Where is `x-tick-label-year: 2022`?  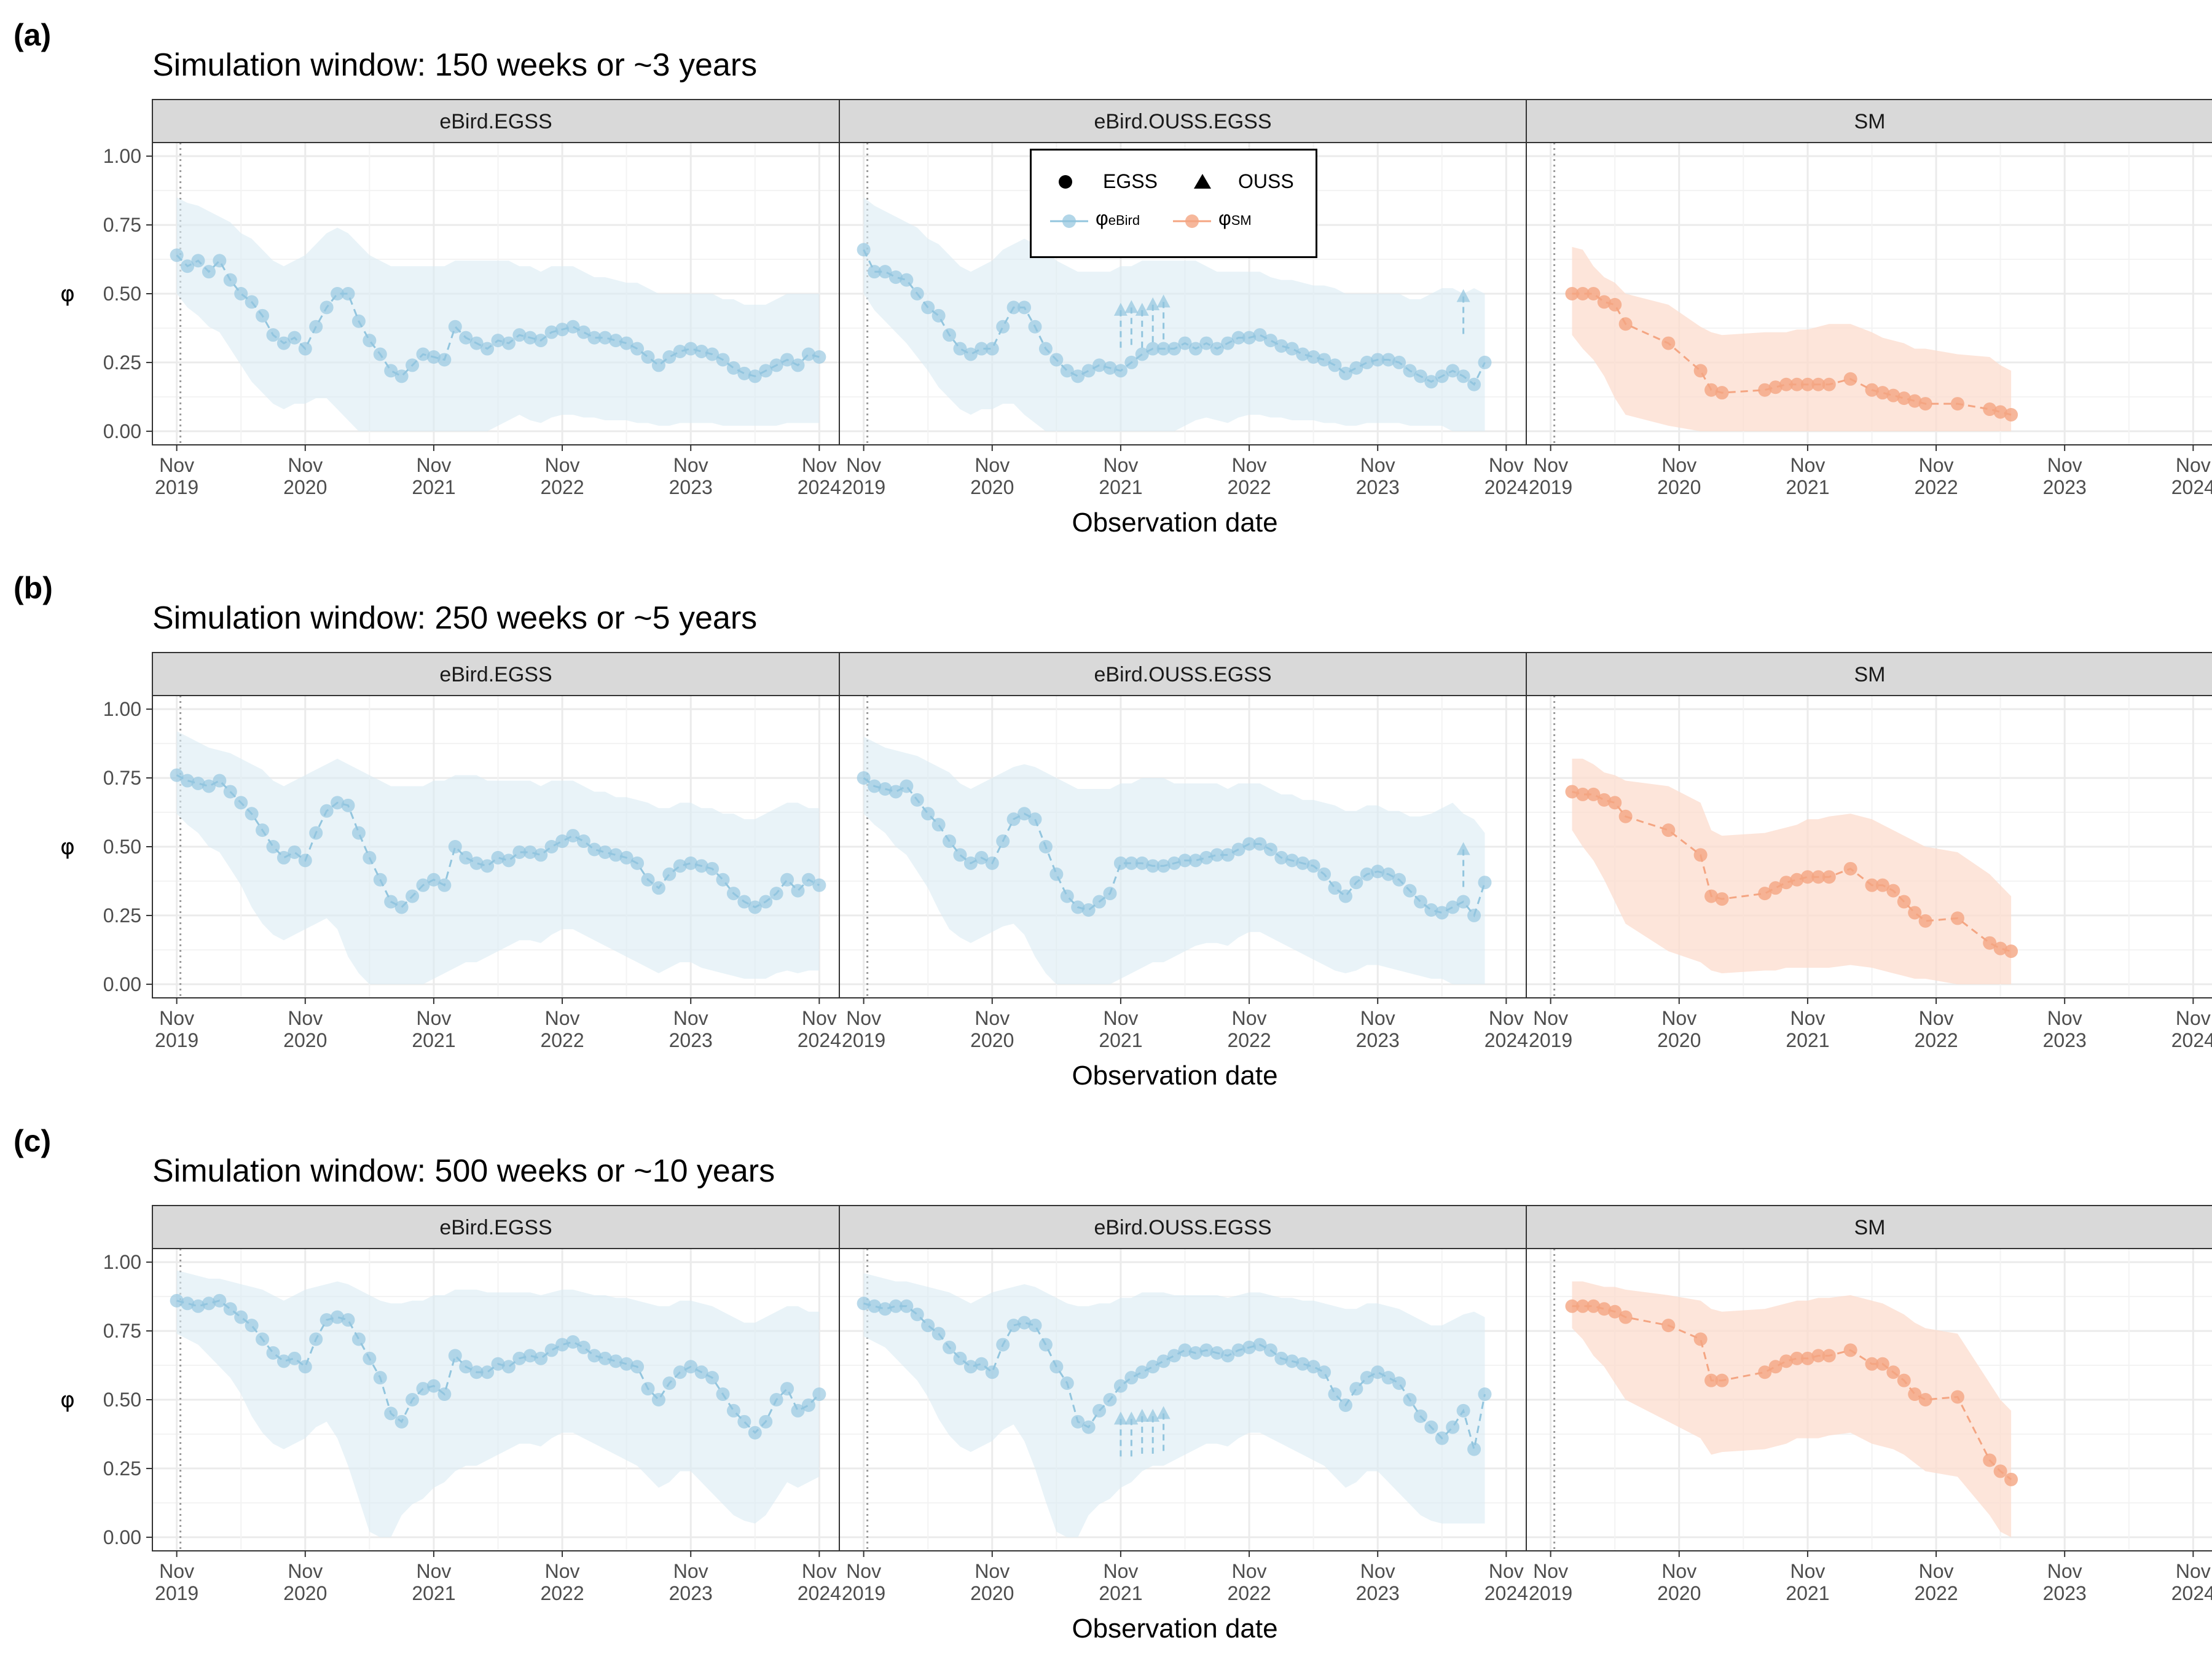
x-tick-label-year: 2022 is located at coordinates (1249, 487).